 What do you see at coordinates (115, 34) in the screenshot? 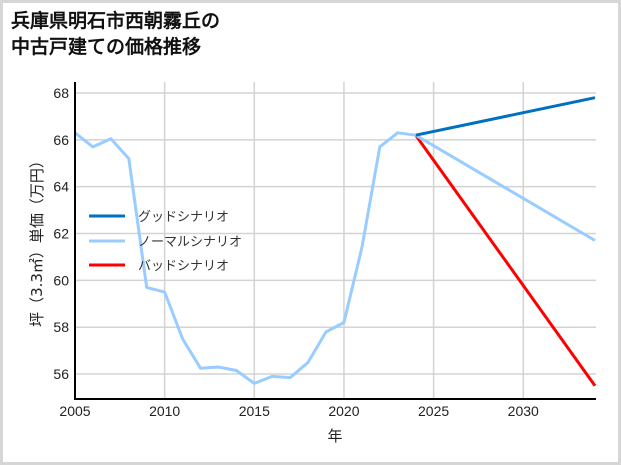
I see `chart-title: 兵庫県明石市西朝霧丘の 中古戸建ての価格推移` at bounding box center [115, 34].